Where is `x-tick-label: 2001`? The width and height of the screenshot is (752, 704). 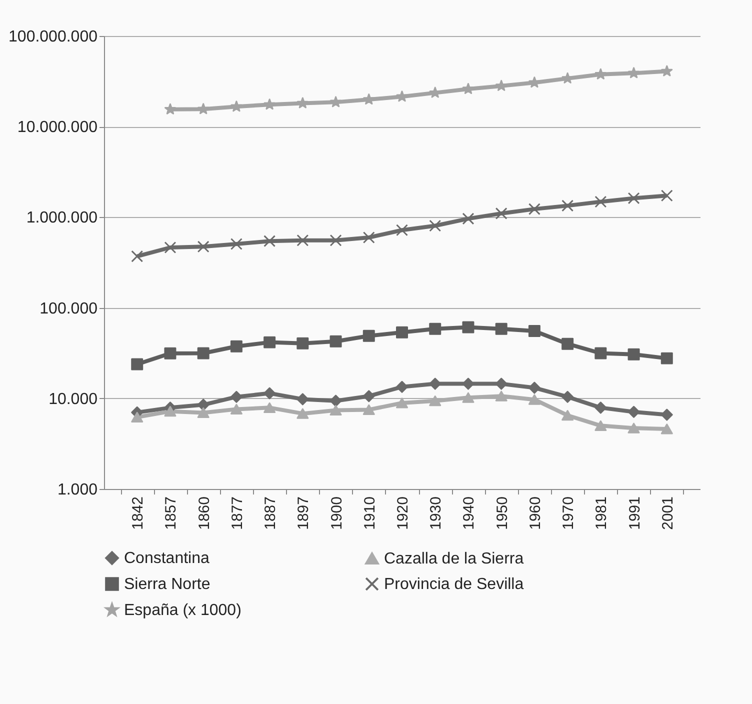
x-tick-label: 2001 is located at coordinates (667, 513).